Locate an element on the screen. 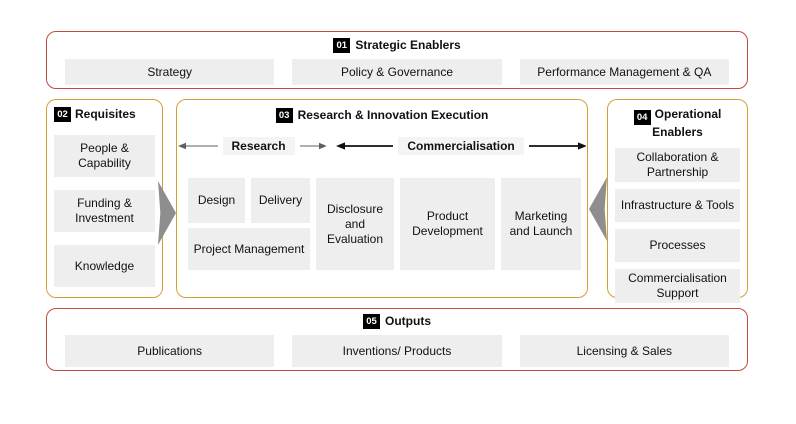  item-box-people-capability: People & Capability is located at coordinates (104, 156).